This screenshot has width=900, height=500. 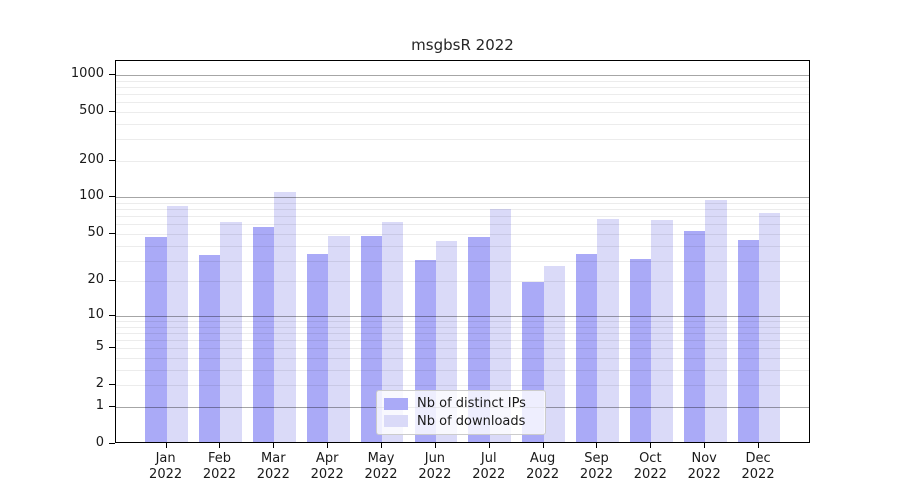 I want to click on y-tick-label: 5, so click(x=99, y=347).